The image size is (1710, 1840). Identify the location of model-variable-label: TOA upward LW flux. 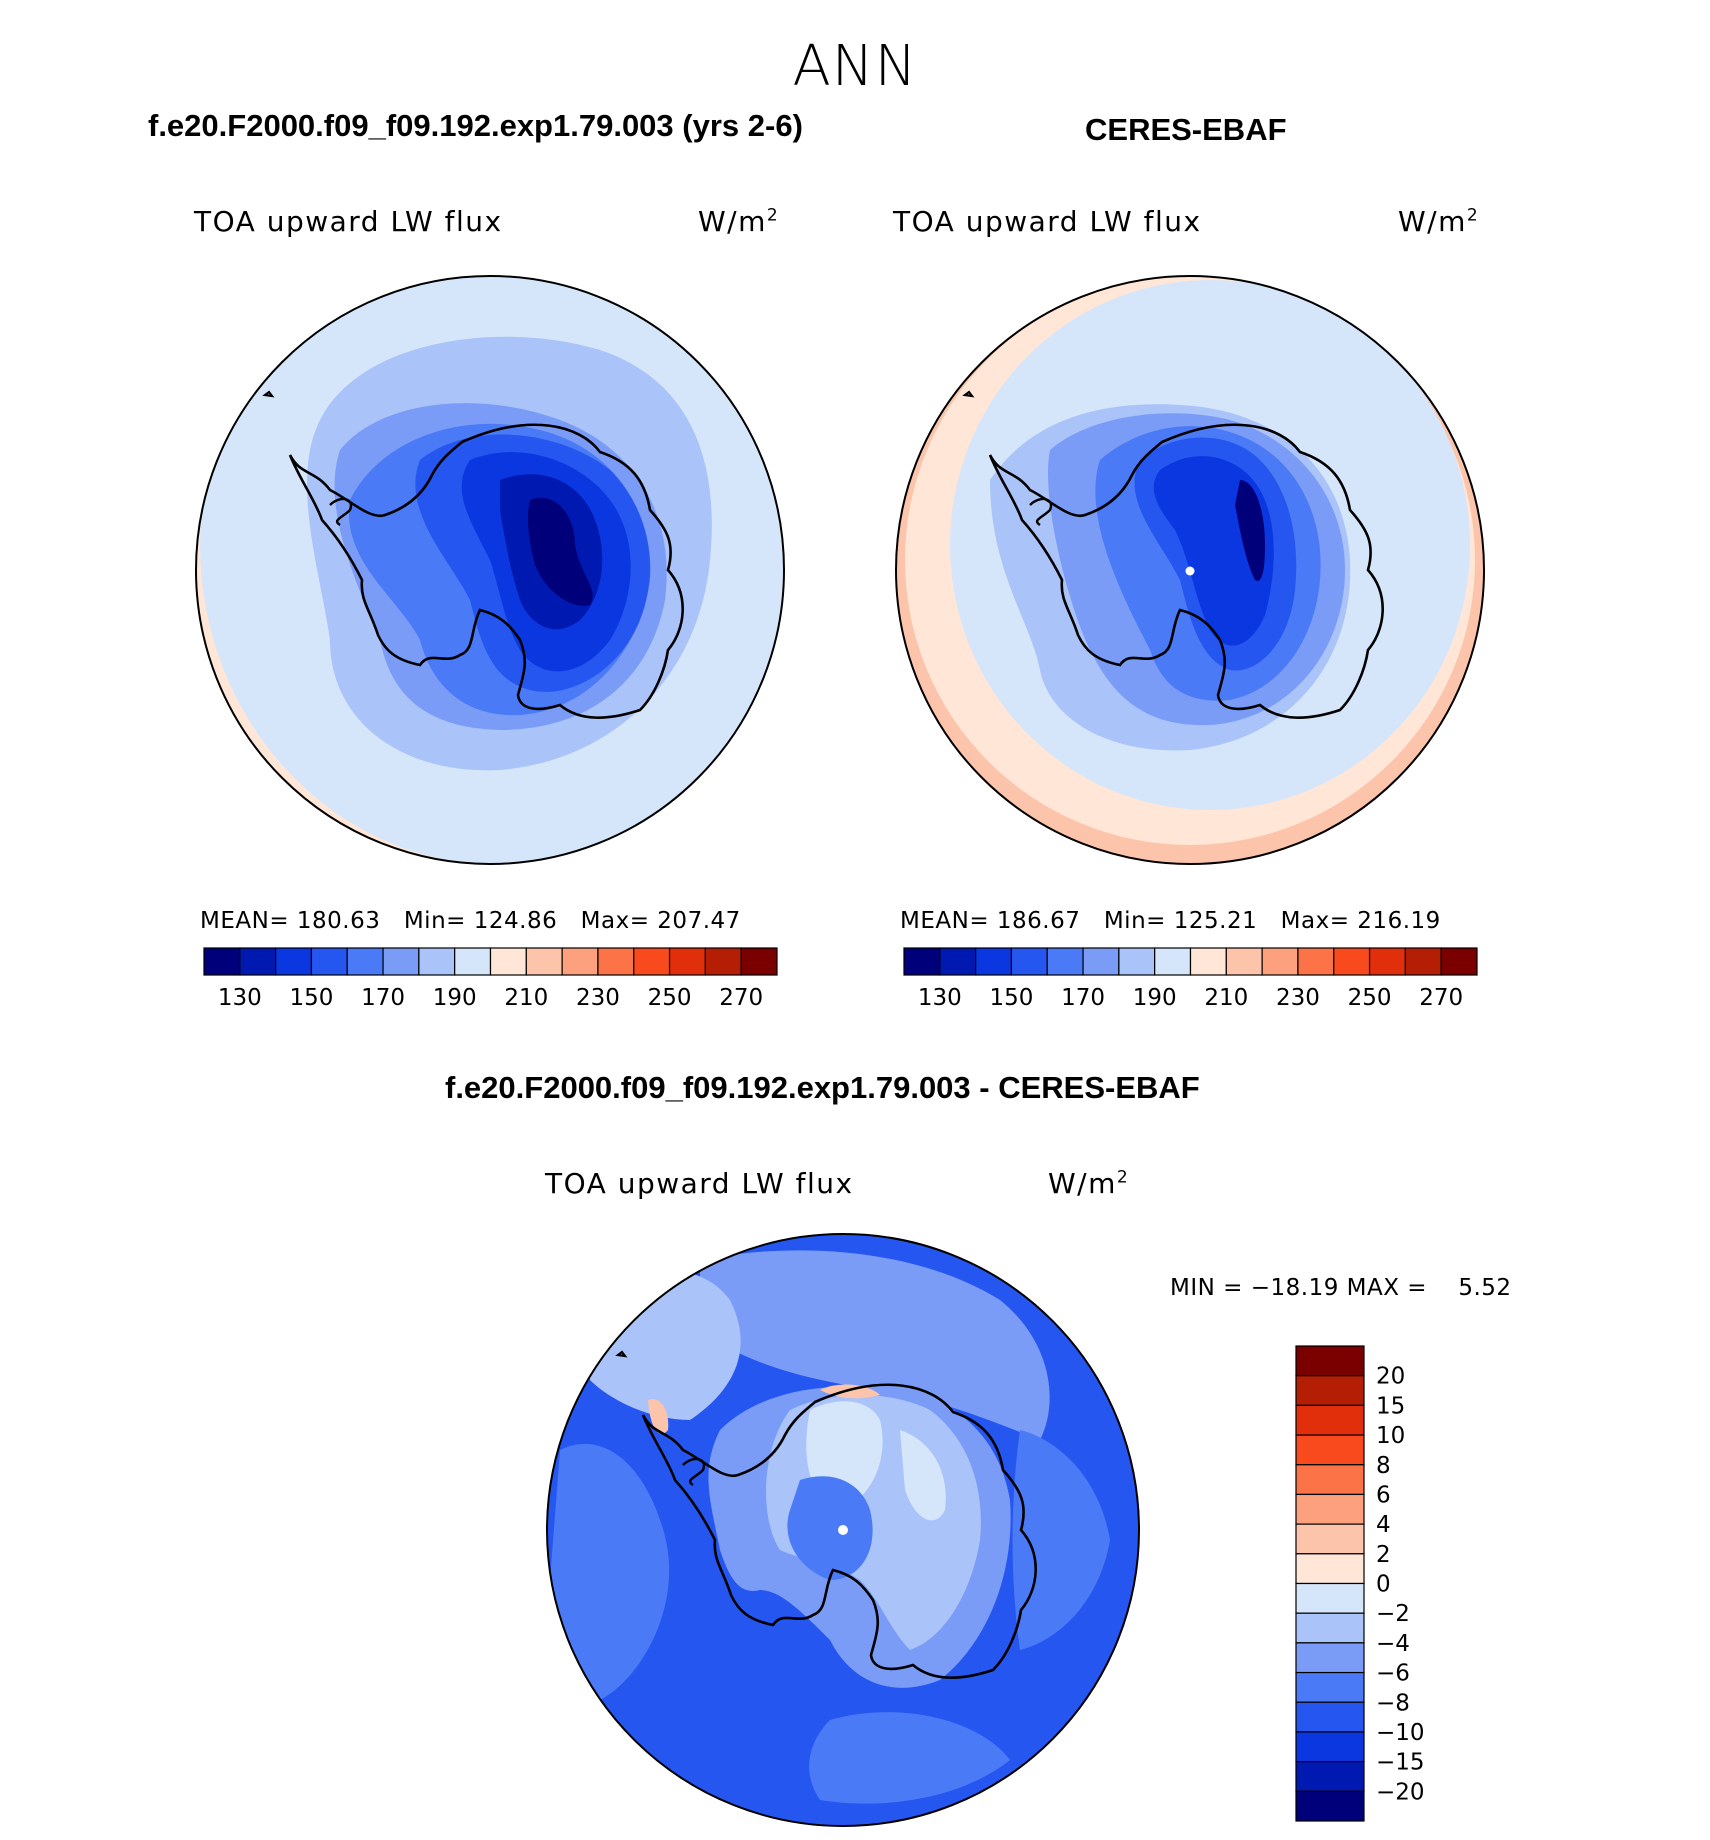
(348, 221).